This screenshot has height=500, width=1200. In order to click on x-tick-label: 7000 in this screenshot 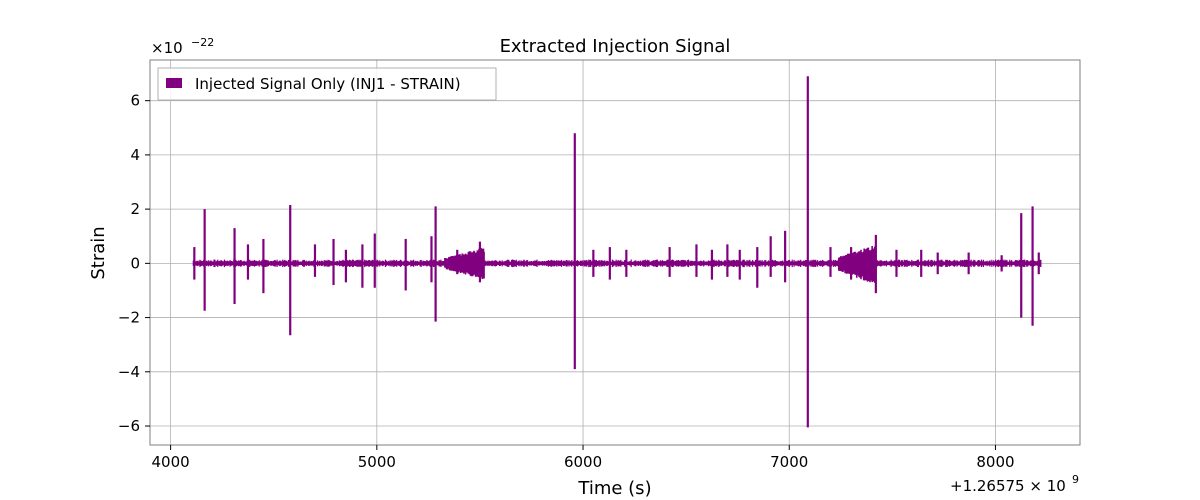, I will do `click(789, 462)`.